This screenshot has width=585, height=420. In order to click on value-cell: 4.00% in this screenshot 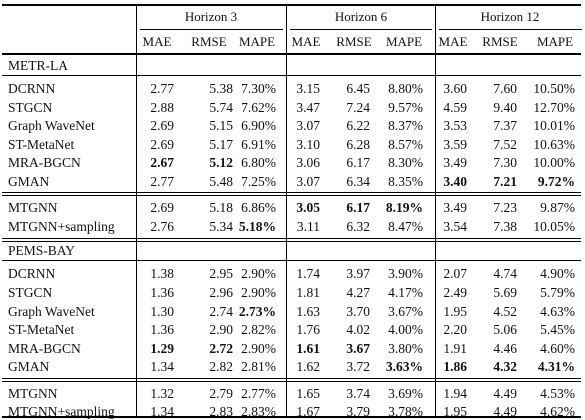, I will do `click(405, 330)`.